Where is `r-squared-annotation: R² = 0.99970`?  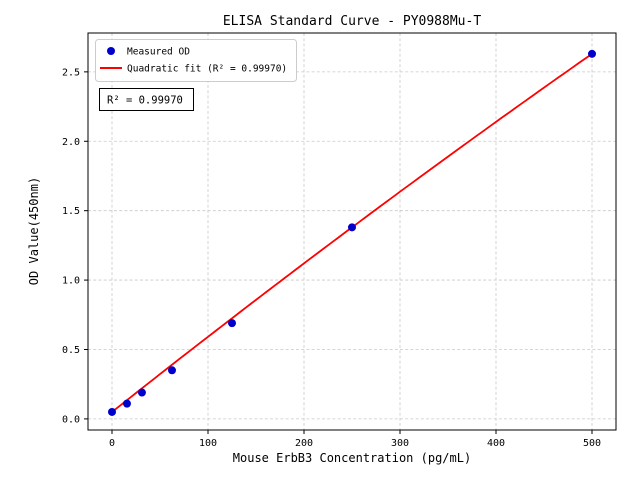 r-squared-annotation: R² = 0.99970 is located at coordinates (146, 99).